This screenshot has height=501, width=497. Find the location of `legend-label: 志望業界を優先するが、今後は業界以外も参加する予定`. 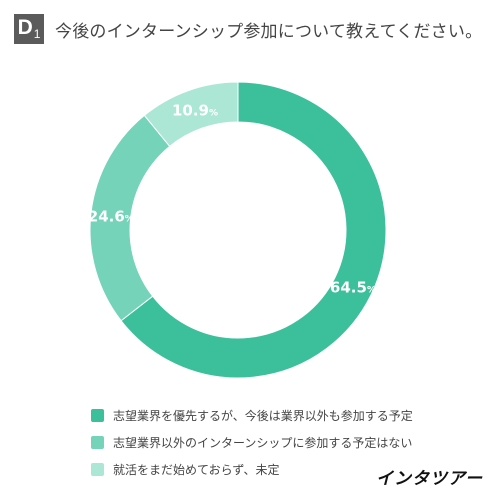

legend-label: 志望業界を優先するが、今後は業界以外も参加する予定 is located at coordinates (263, 415).